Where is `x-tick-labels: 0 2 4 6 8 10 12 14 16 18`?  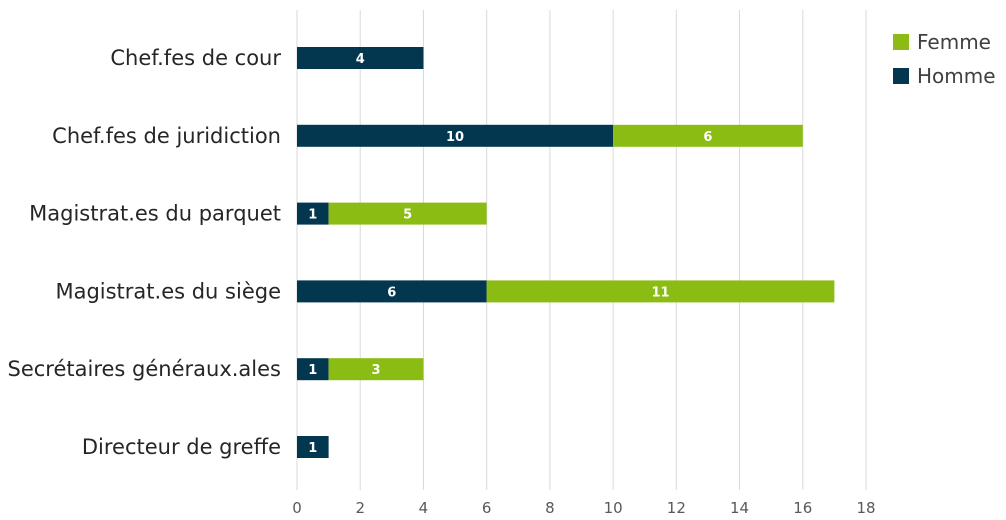 x-tick-labels: 0 2 4 6 8 10 12 14 16 18 is located at coordinates (583, 508).